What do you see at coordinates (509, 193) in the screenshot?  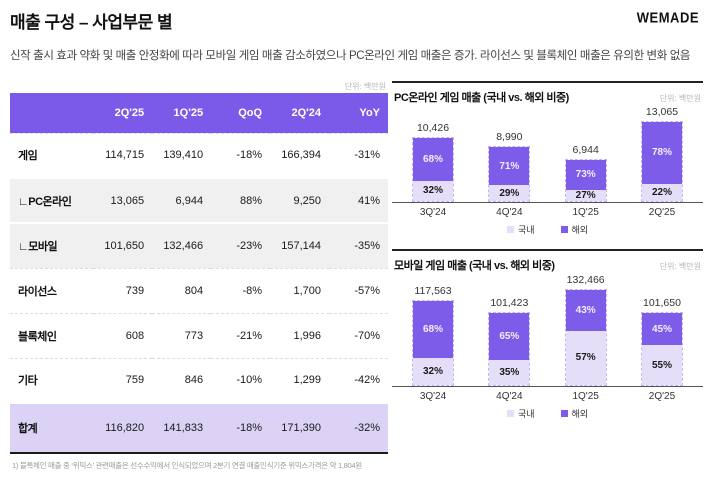 I see `bar-segment-domestic: 29%` at bounding box center [509, 193].